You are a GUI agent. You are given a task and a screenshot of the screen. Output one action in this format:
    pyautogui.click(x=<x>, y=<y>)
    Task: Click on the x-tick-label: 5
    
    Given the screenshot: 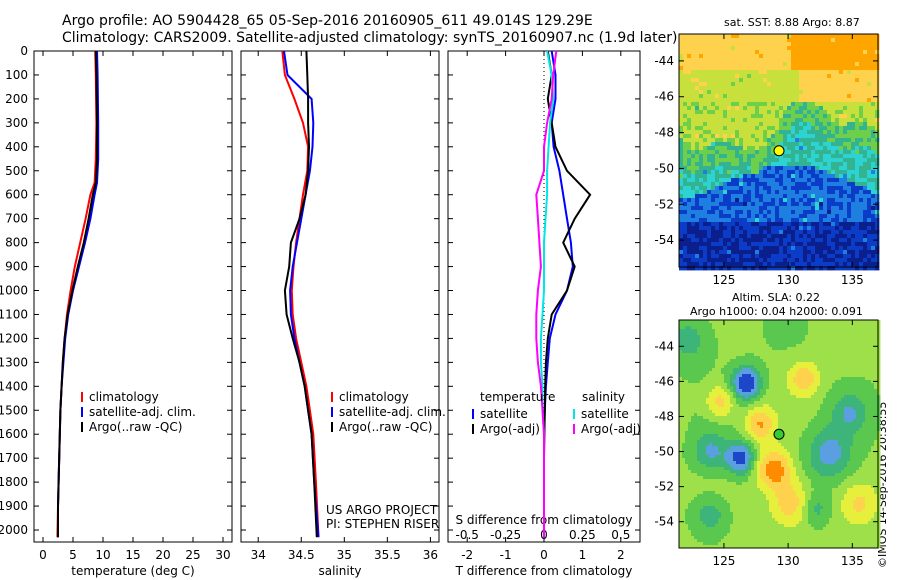 What is the action you would take?
    pyautogui.click(x=73, y=555)
    